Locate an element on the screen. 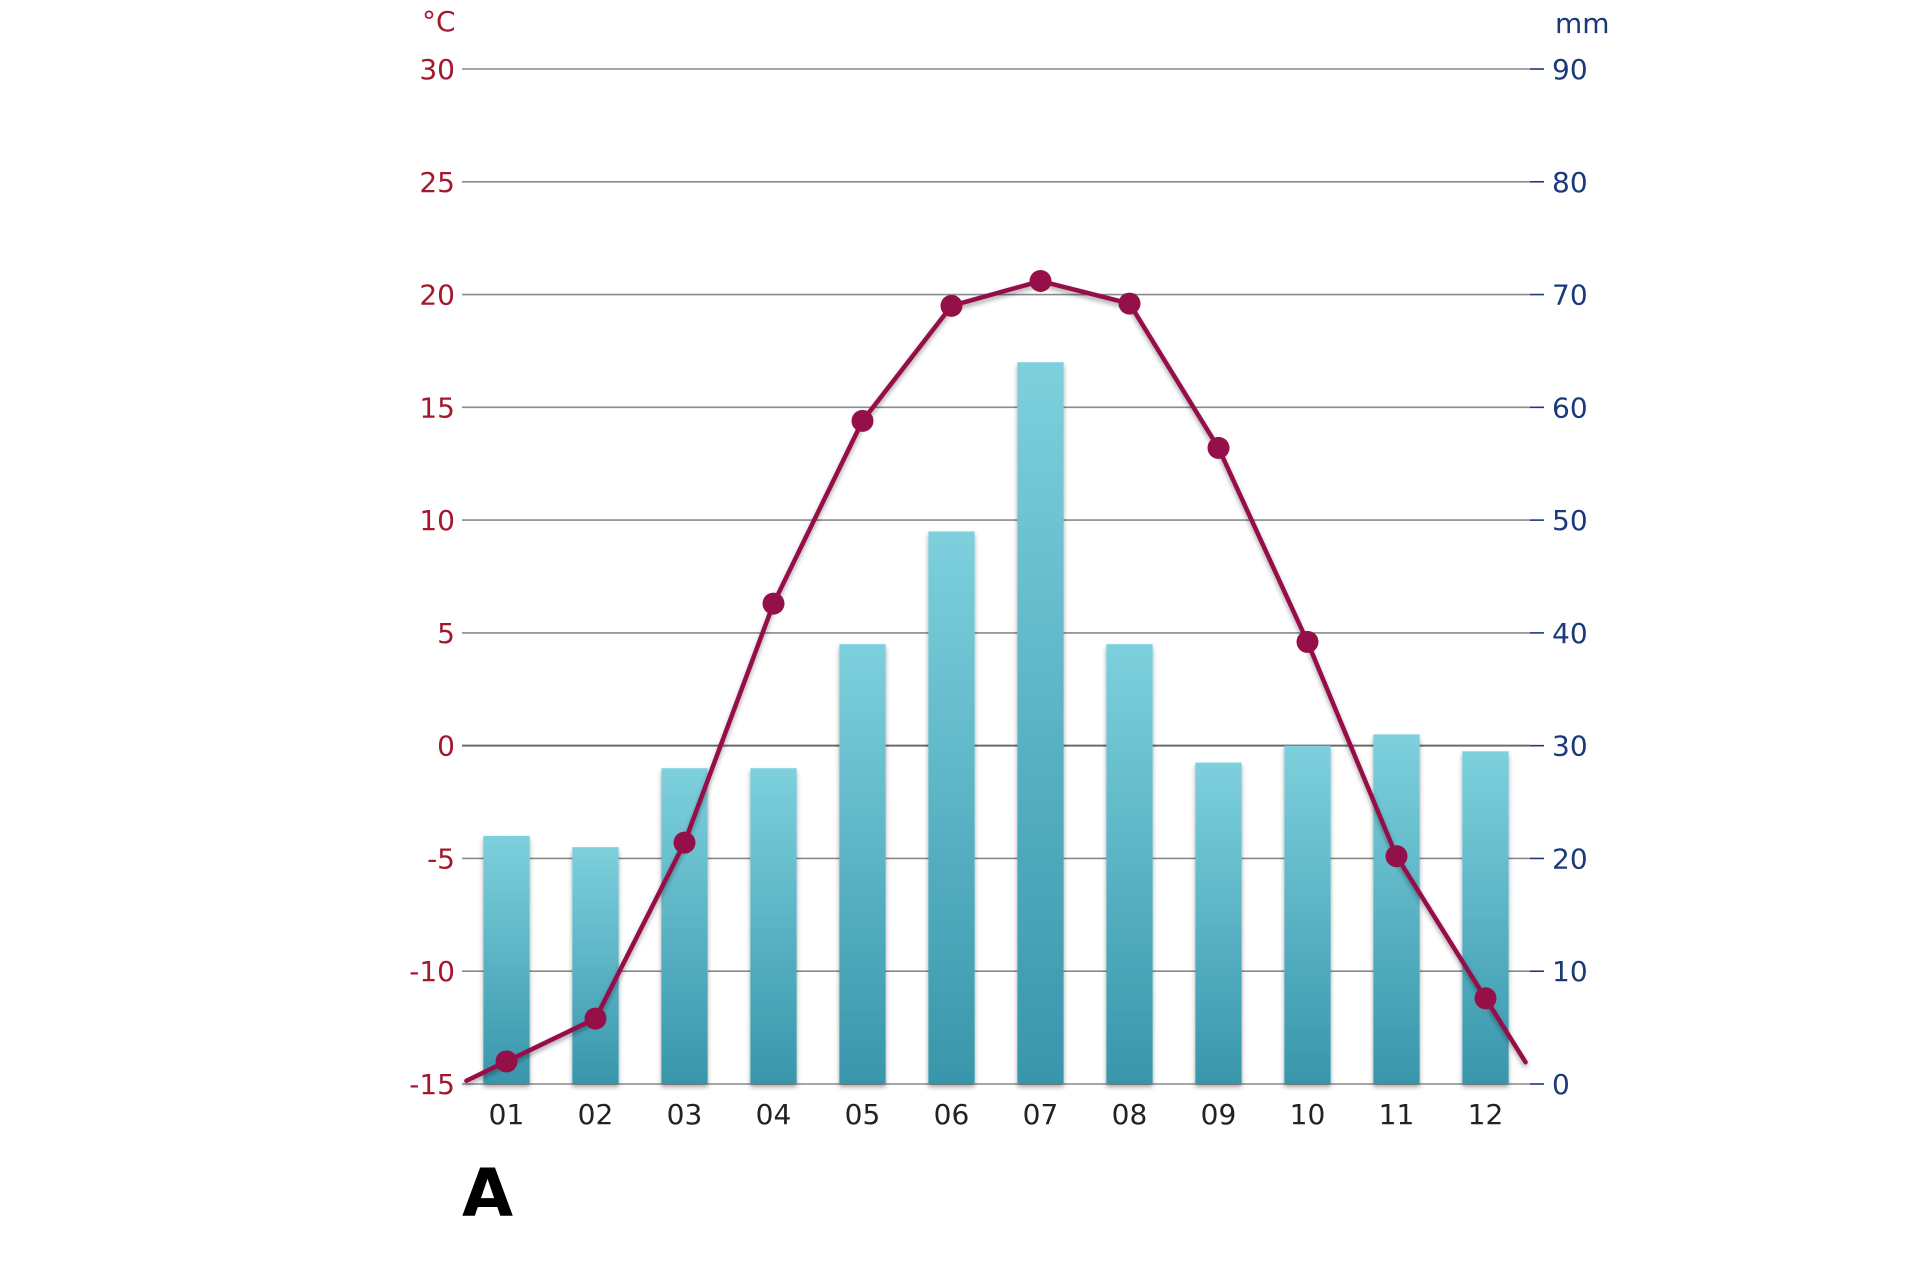 The height and width of the screenshot is (1285, 1920). left-tick-label: 25 is located at coordinates (437, 182).